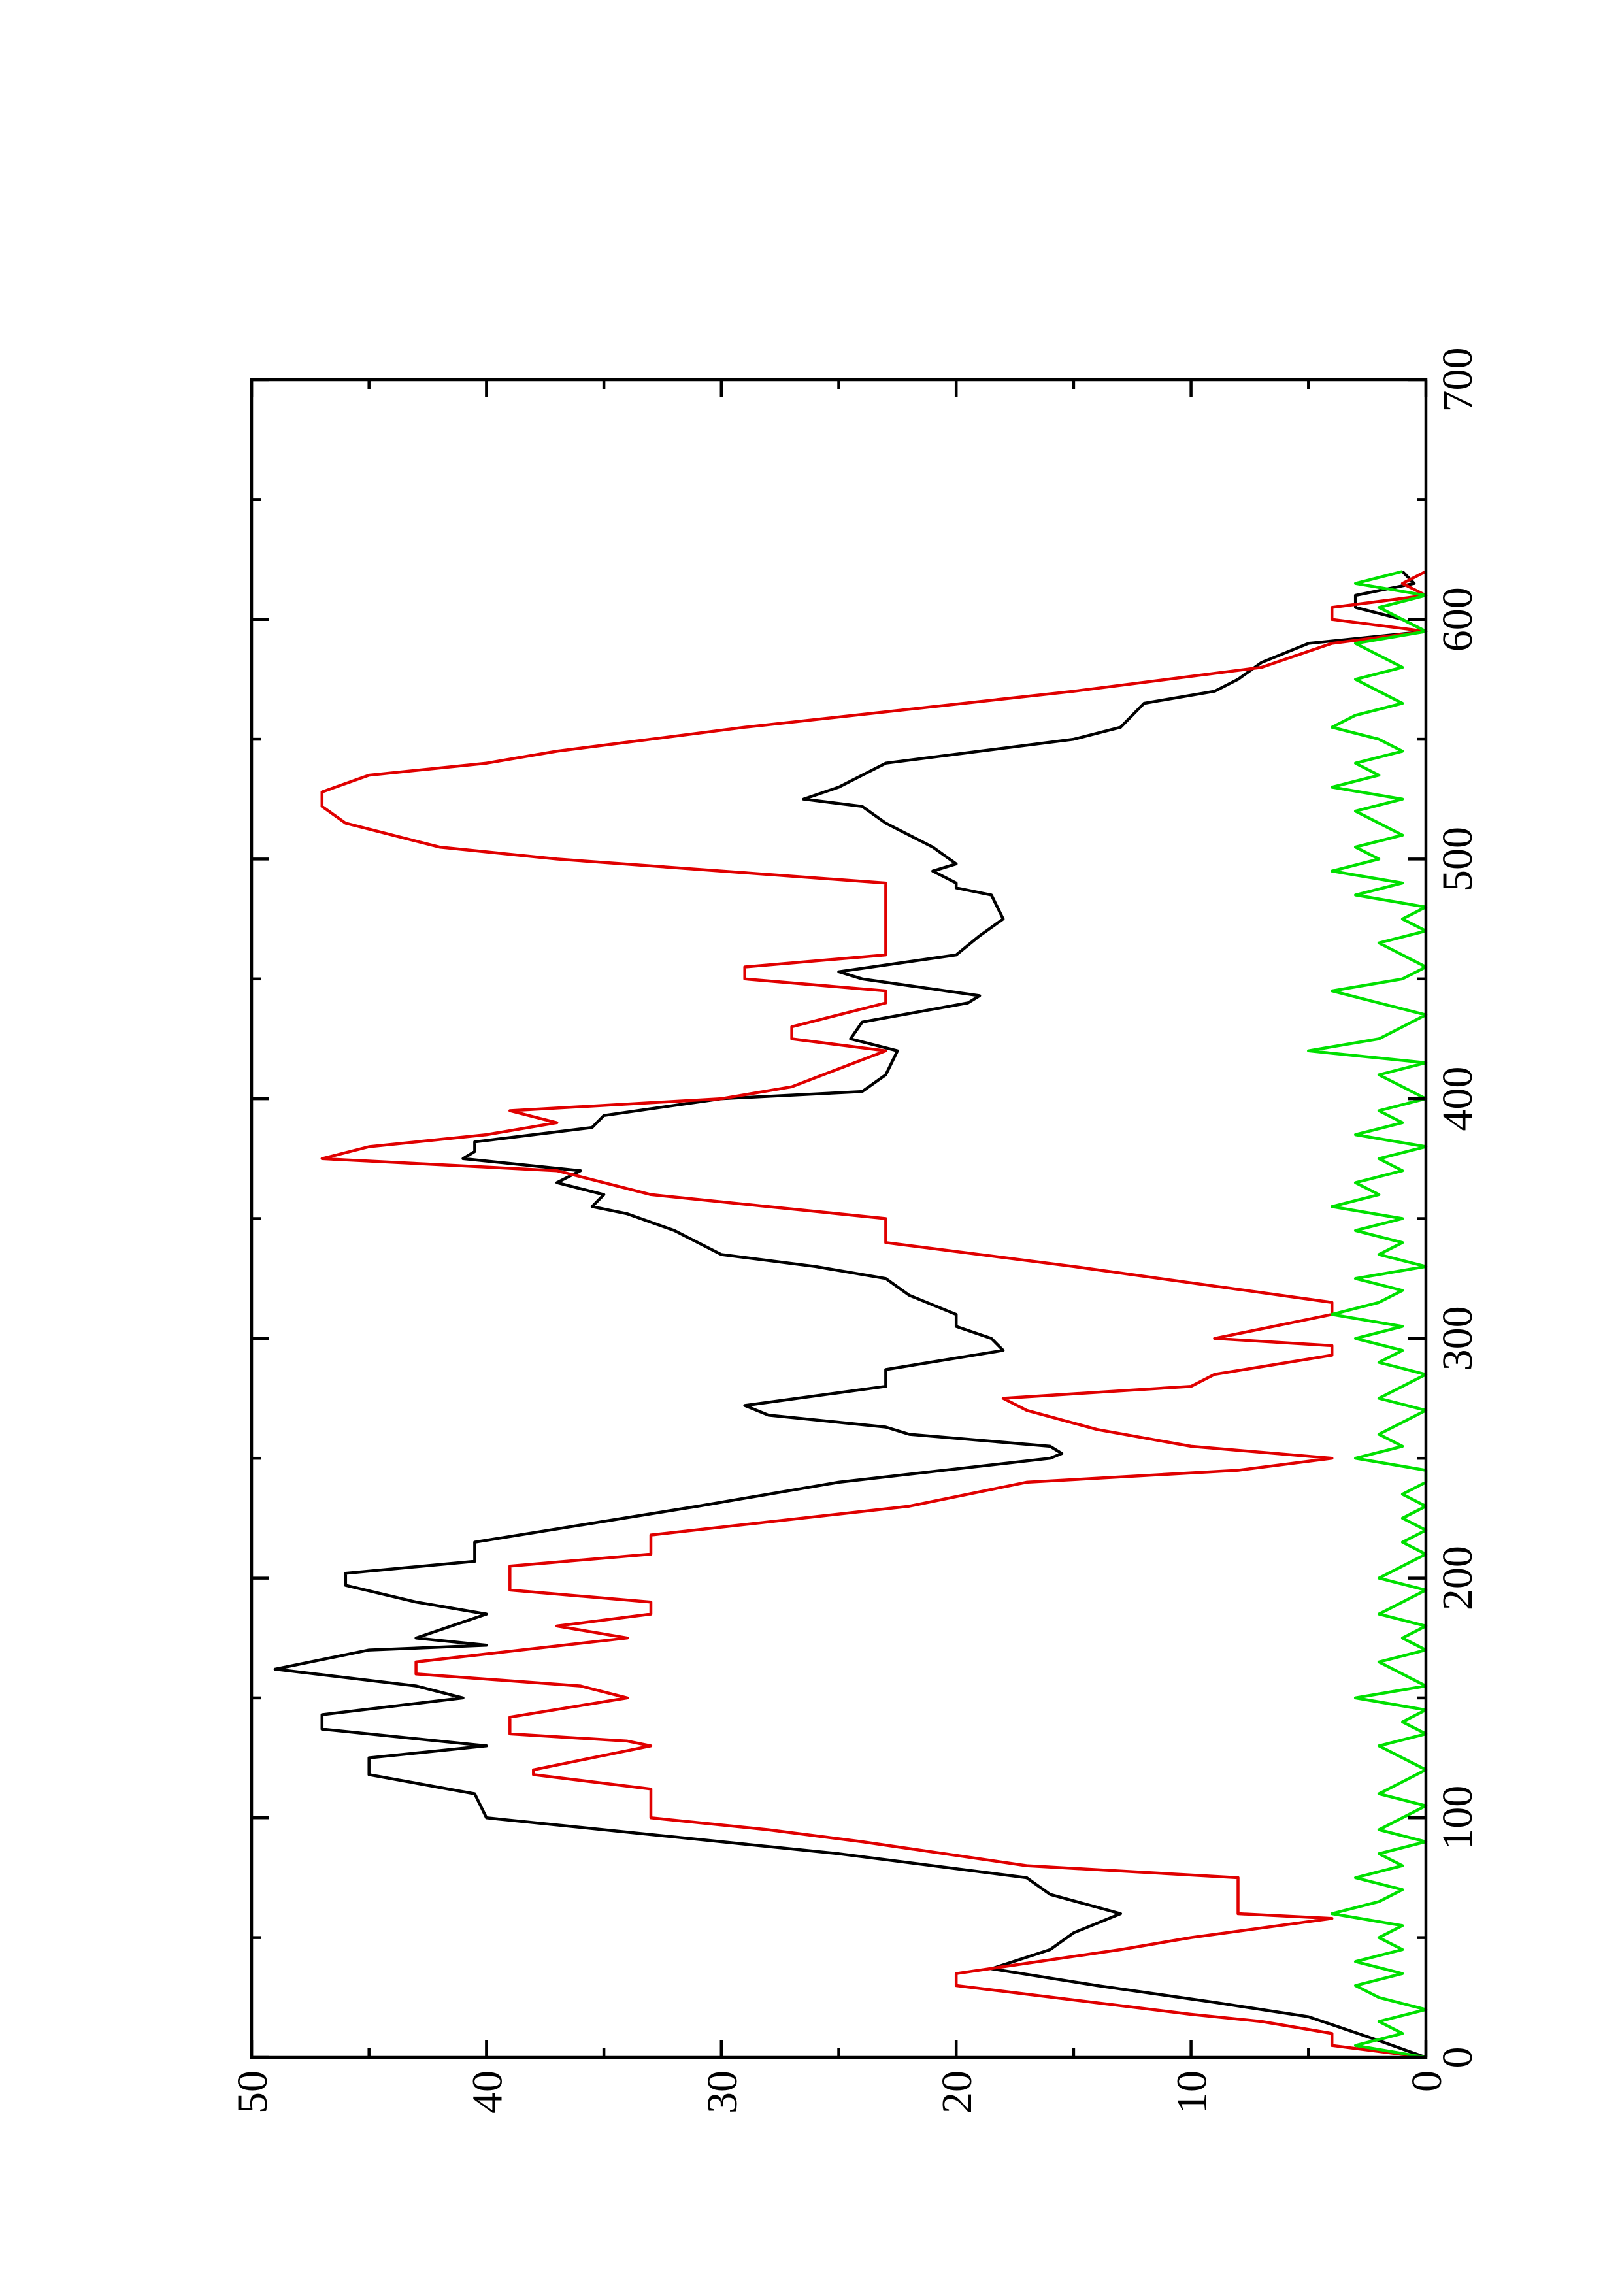 The width and height of the screenshot is (1620, 2296). I want to click on y-tick-label: 30, so click(722, 2092).